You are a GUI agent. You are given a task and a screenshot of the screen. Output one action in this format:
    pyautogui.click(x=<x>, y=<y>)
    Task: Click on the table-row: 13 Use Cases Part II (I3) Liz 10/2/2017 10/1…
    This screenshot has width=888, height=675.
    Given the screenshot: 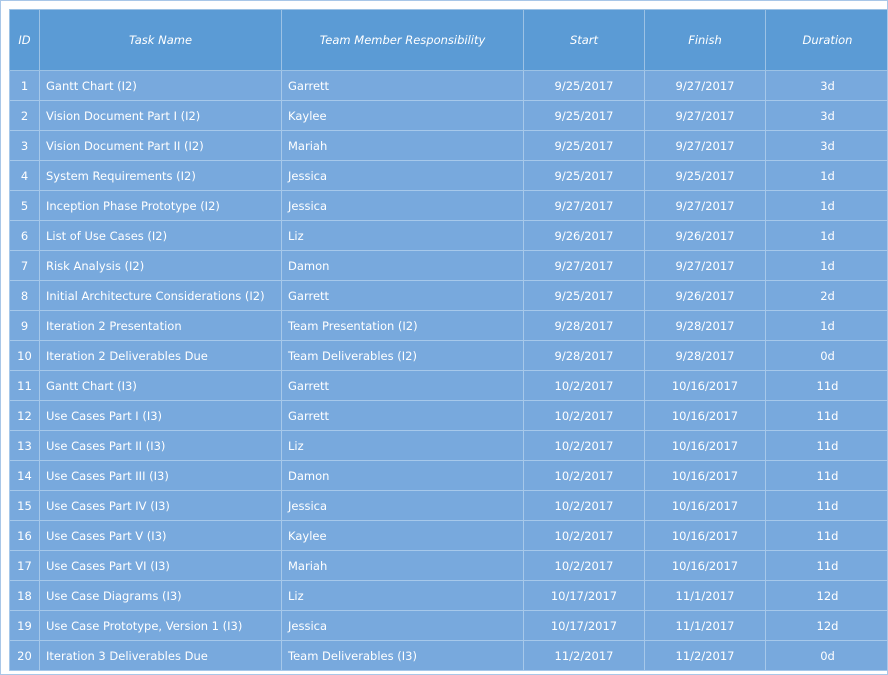 What is the action you would take?
    pyautogui.click(x=448, y=445)
    